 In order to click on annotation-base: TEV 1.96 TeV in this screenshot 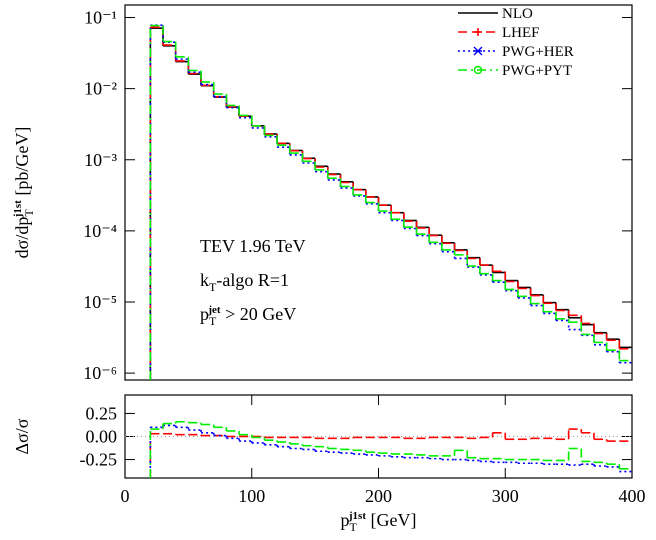, I will do `click(253, 246)`.